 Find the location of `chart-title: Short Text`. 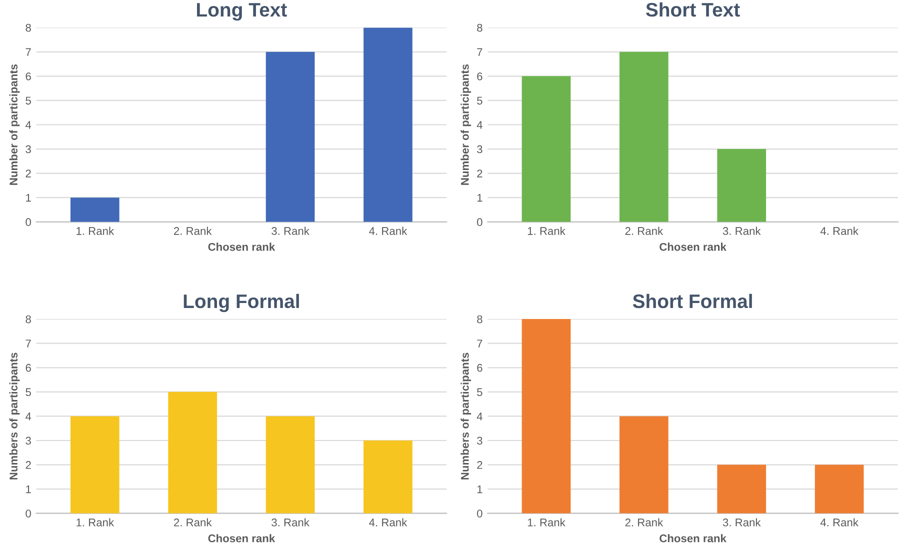

chart-title: Short Text is located at coordinates (693, 9).